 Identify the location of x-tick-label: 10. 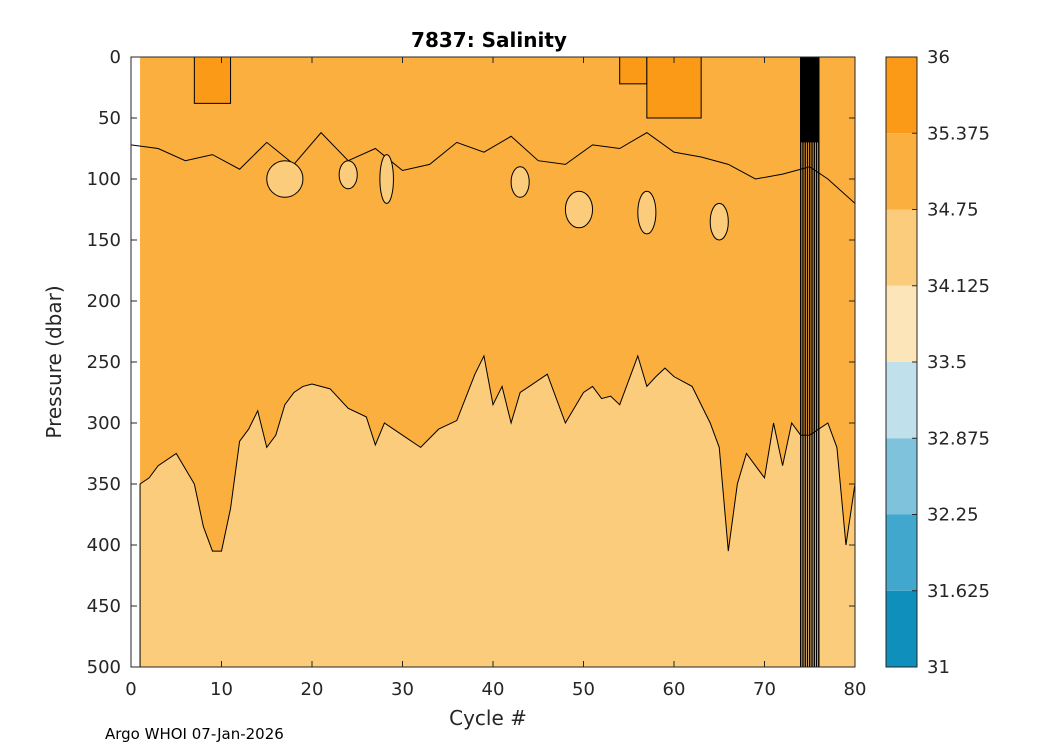
(221, 689).